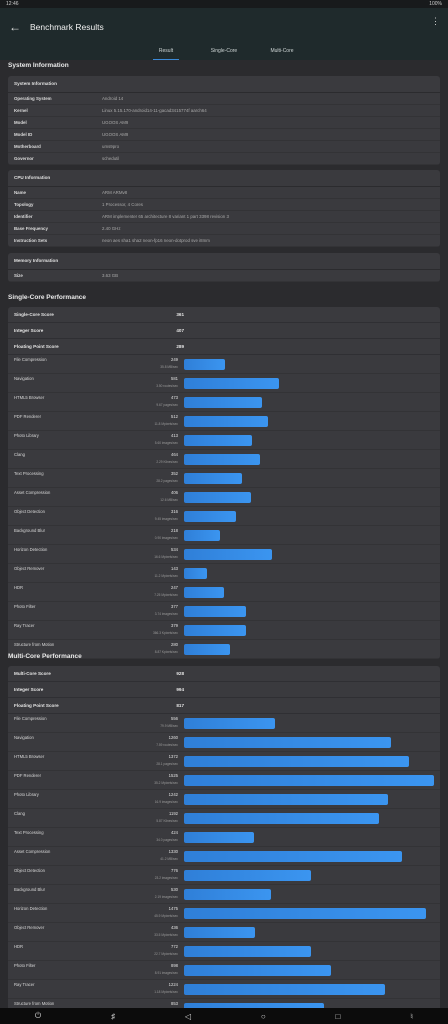  I want to click on volume-up-icon: ♮, so click(412, 1016).